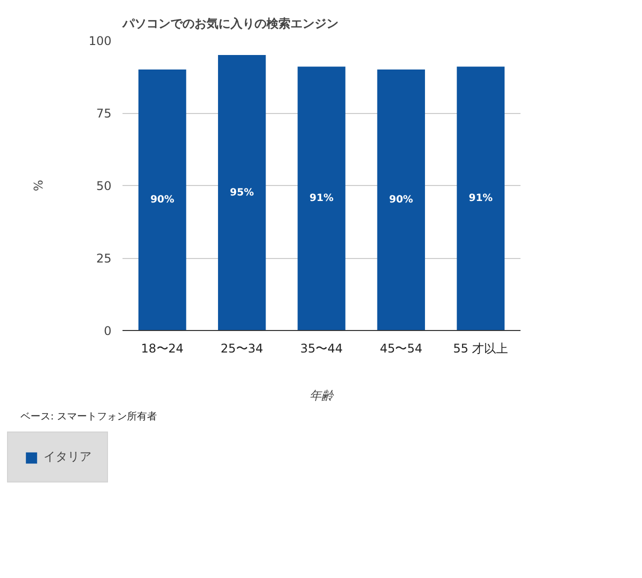 The height and width of the screenshot is (578, 642). I want to click on y-tick-label: 0, so click(108, 331).